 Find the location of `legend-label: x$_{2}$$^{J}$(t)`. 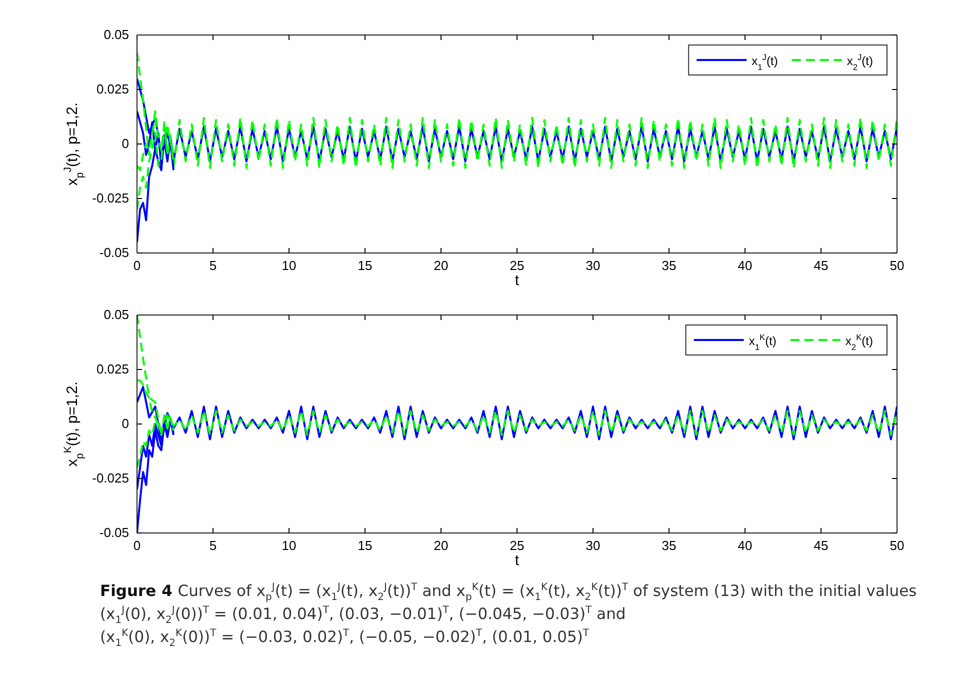

legend-label: x$_{2}$$^{J}$(t) is located at coordinates (859, 62).